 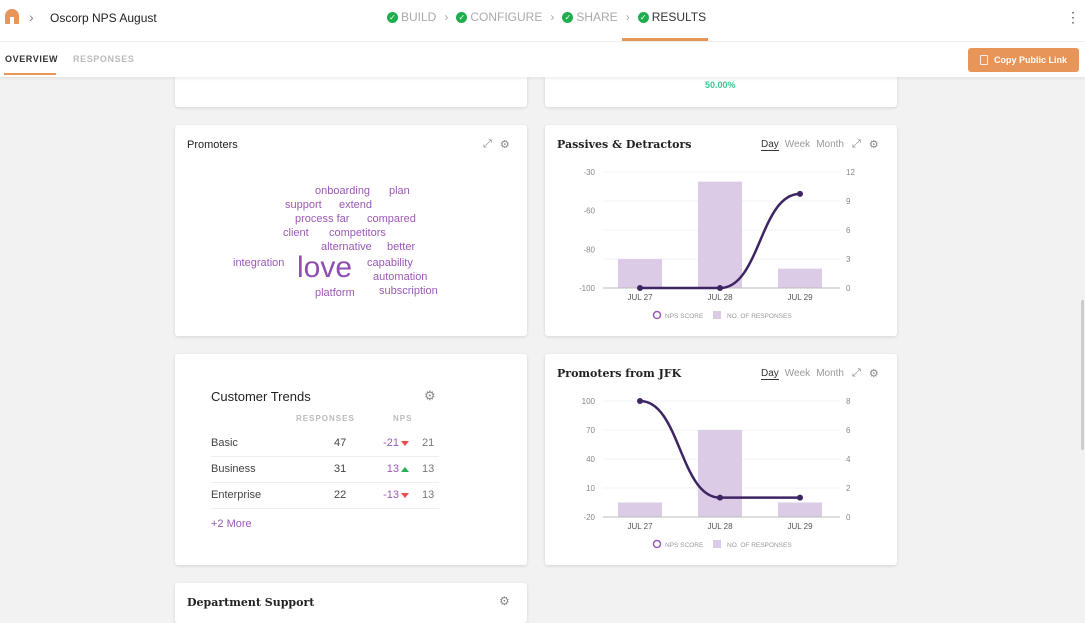 What do you see at coordinates (759, 545) in the screenshot?
I see `legend-responses-label: NO. OF RESPONSES` at bounding box center [759, 545].